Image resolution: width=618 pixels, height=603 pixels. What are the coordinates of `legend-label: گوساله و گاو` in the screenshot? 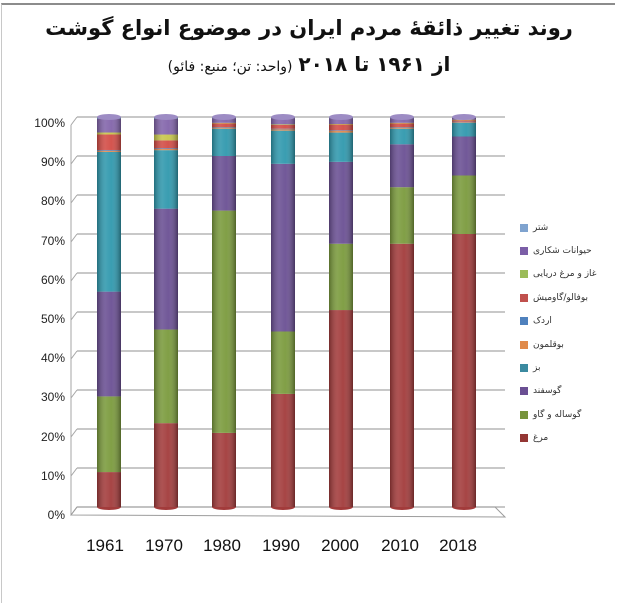 It's located at (557, 414).